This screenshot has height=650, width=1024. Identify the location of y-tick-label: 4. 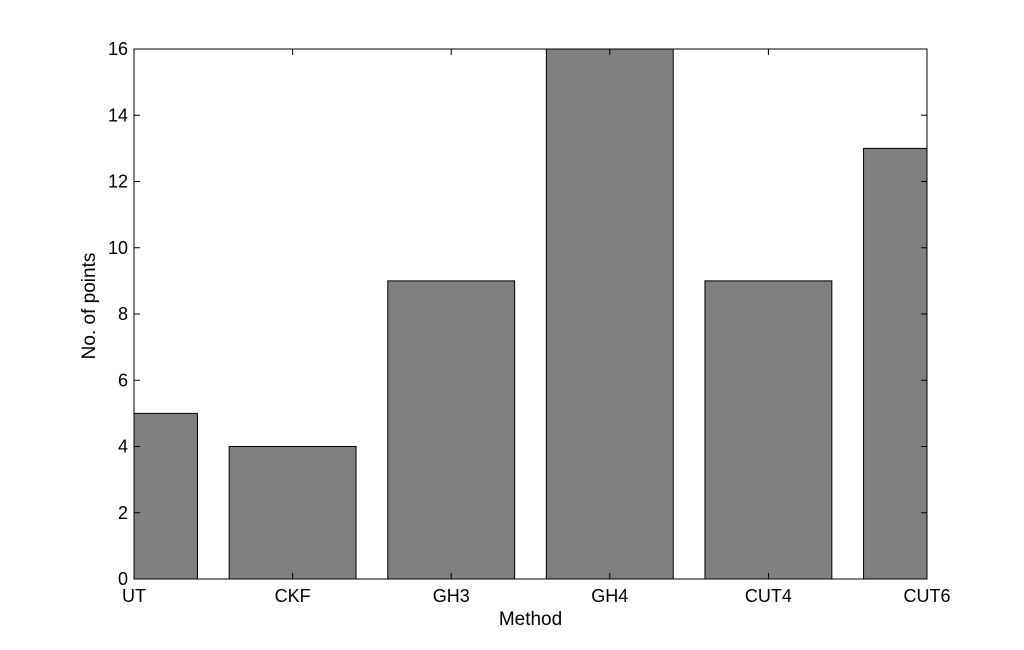
(123, 447).